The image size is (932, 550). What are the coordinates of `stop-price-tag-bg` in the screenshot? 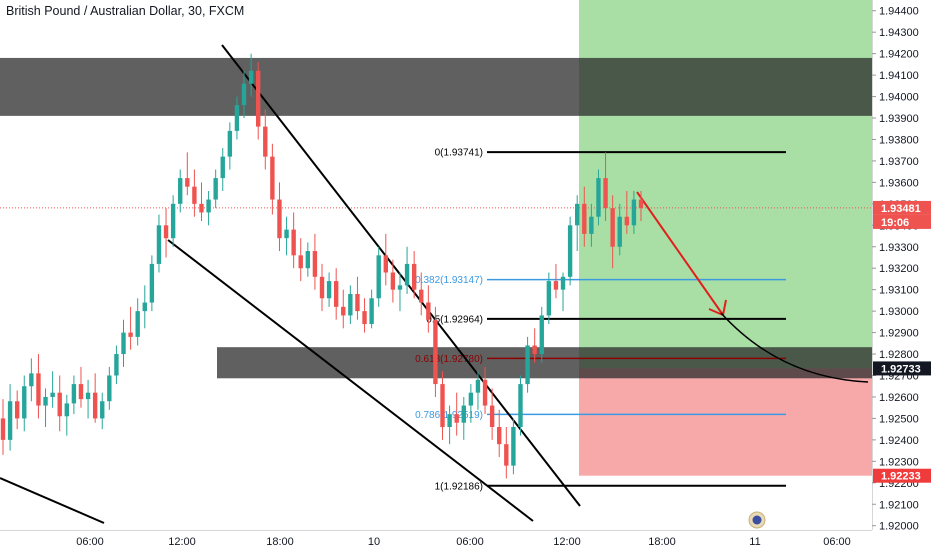 It's located at (902, 475).